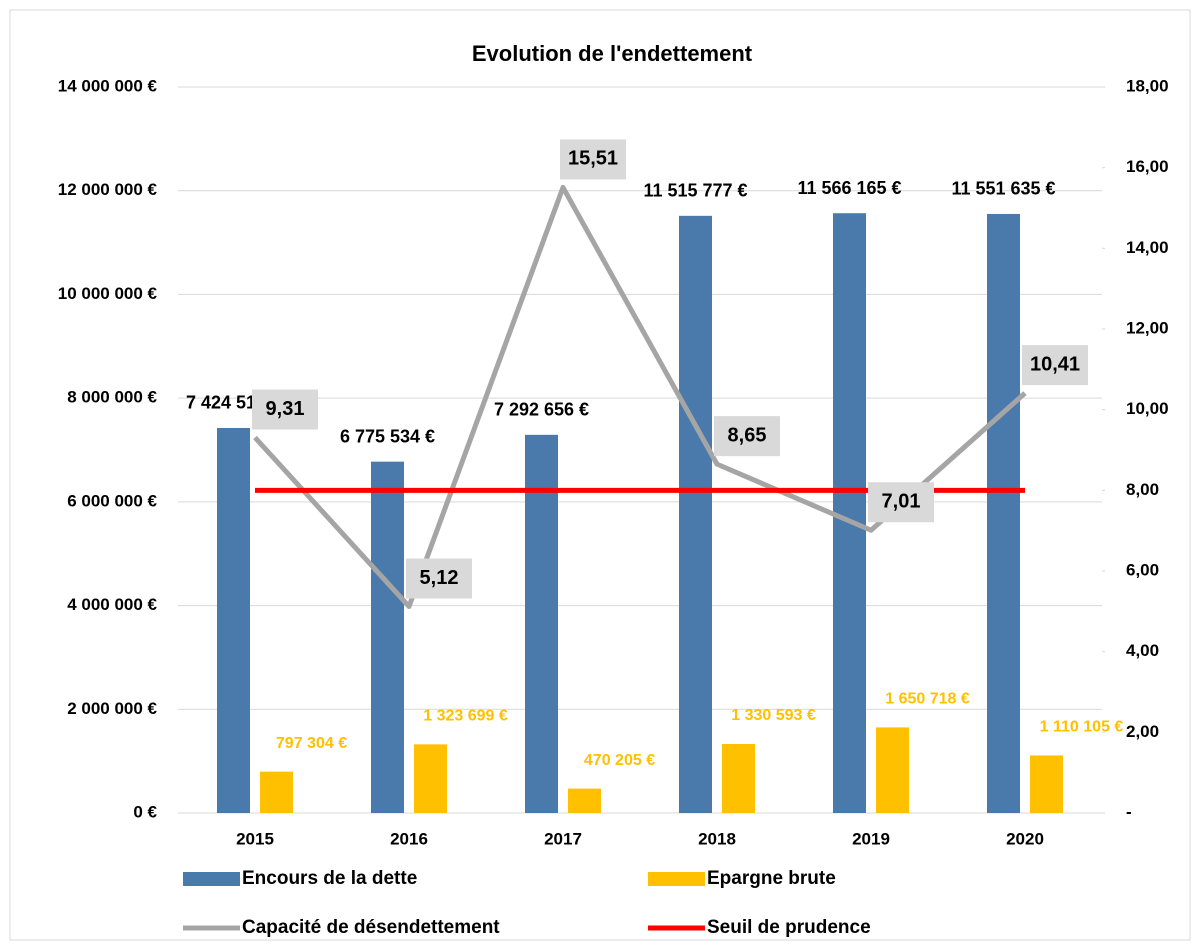  I want to click on y-tick-label: 10 000 000 €, so click(108, 293).